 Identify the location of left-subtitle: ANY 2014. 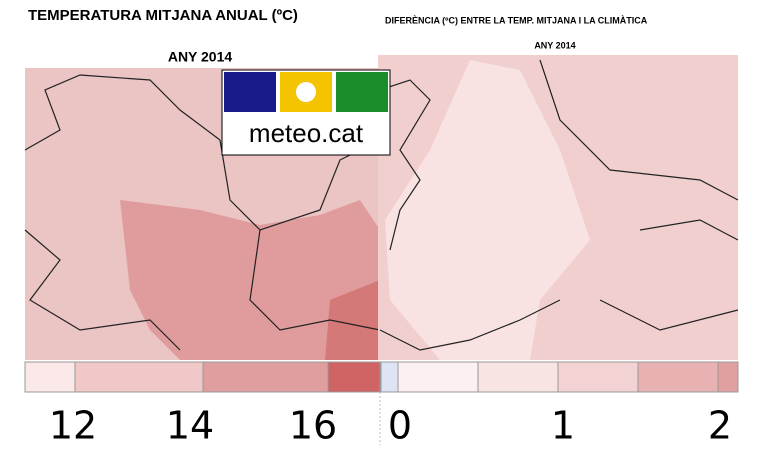
(200, 57).